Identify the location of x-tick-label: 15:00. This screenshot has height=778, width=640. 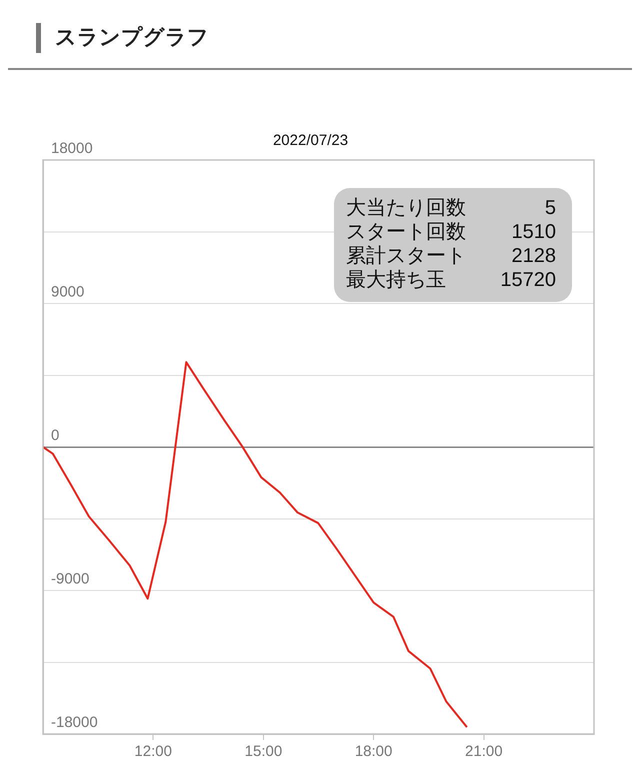
(263, 751).